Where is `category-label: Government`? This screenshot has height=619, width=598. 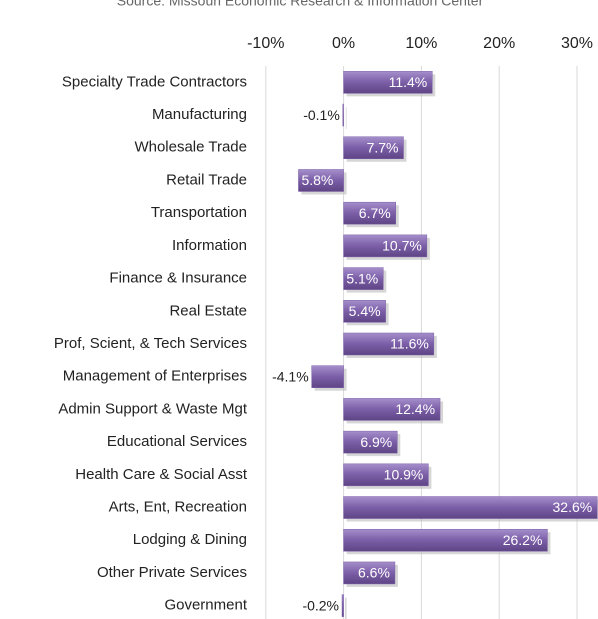 category-label: Government is located at coordinates (205, 605).